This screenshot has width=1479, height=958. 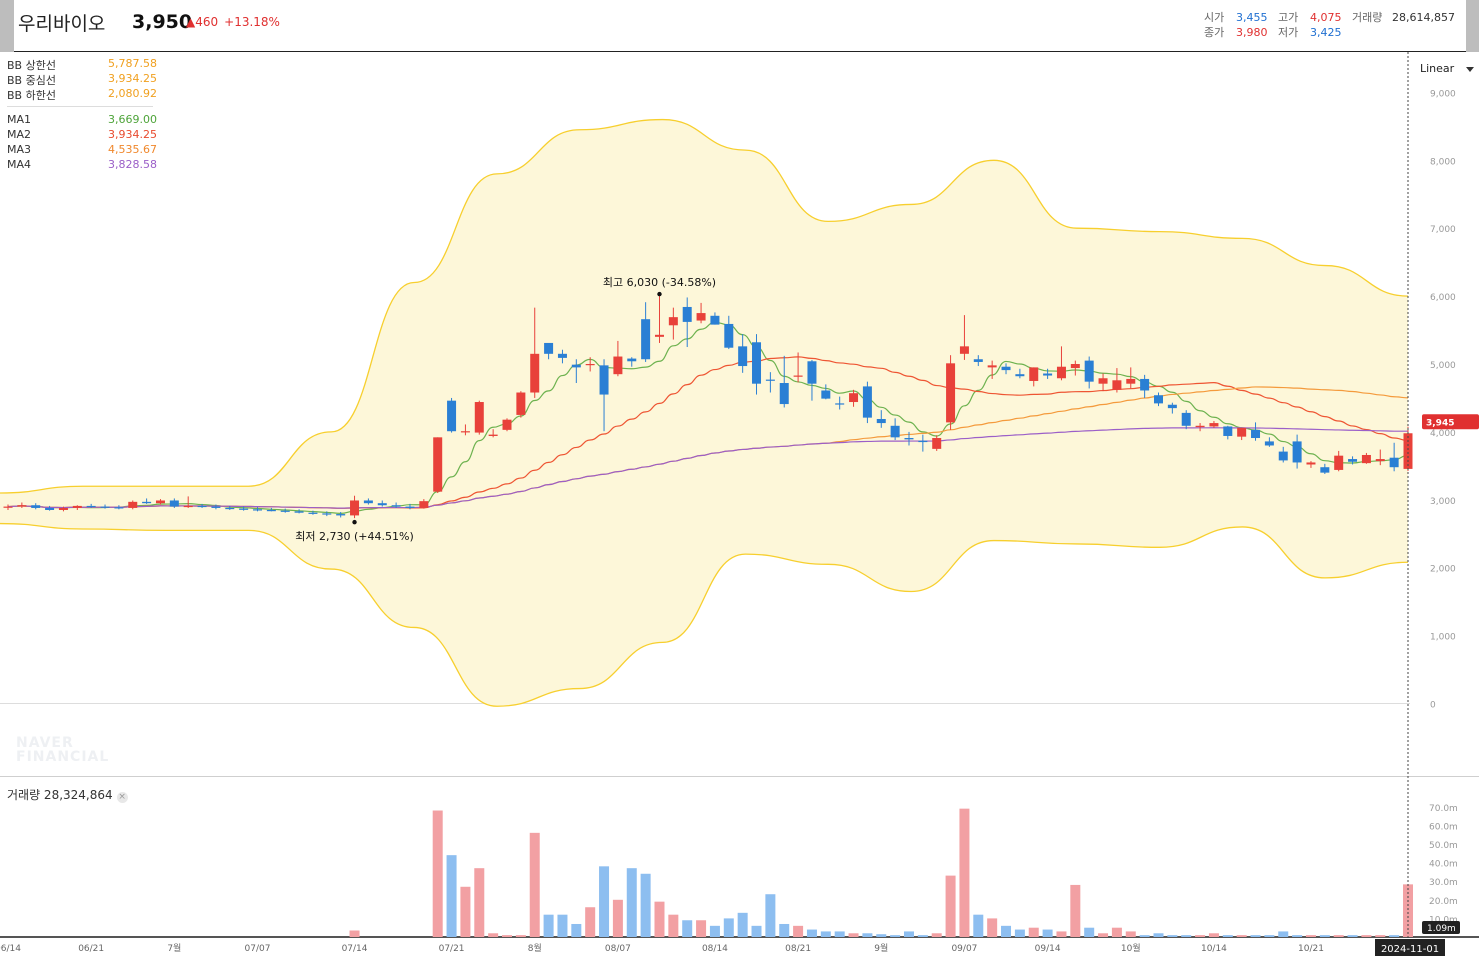 I want to click on watermark-line-1: NAVER, so click(x=45, y=743).